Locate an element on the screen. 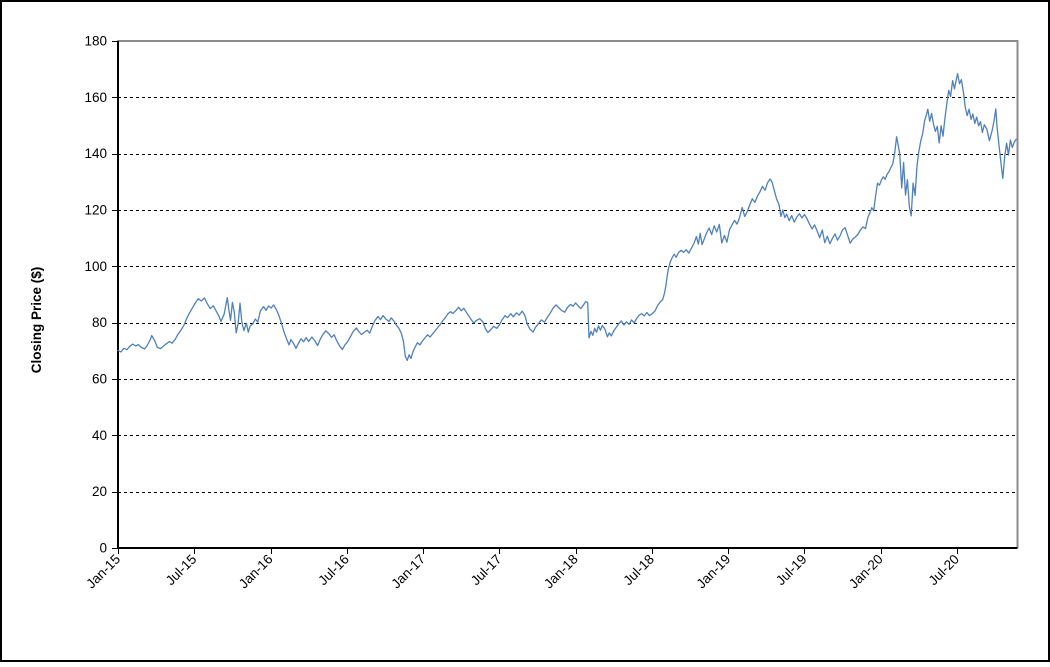  y-tick-label: 140 is located at coordinates (95, 153).